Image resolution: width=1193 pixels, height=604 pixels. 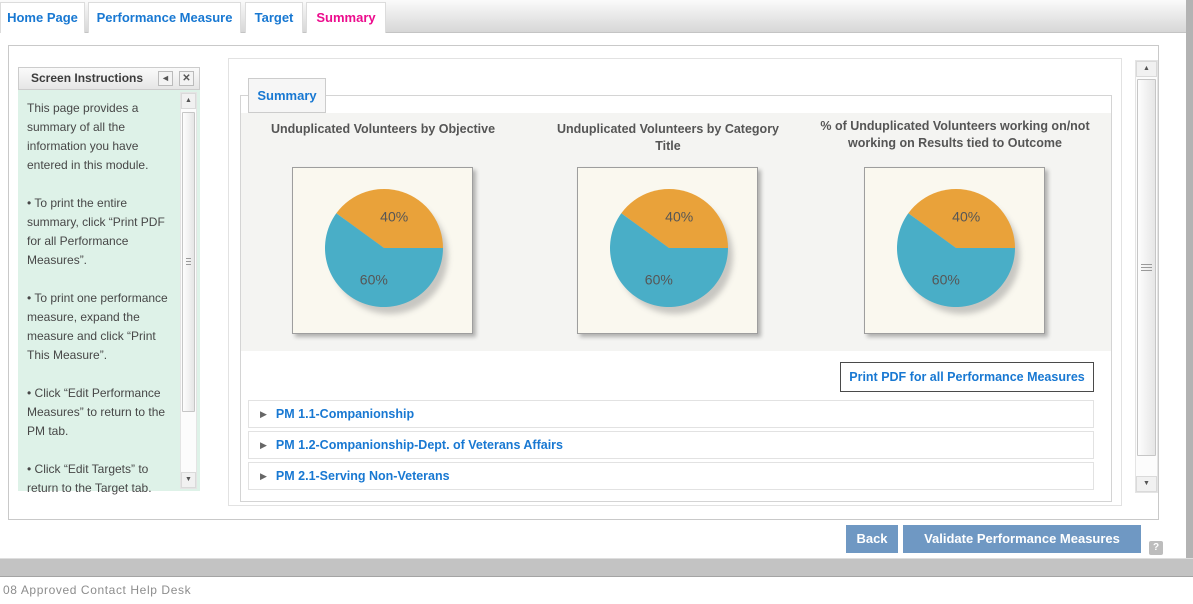 I want to click on measure-label: PM 2.1-Serving Non-Veterans, so click(x=362, y=476).